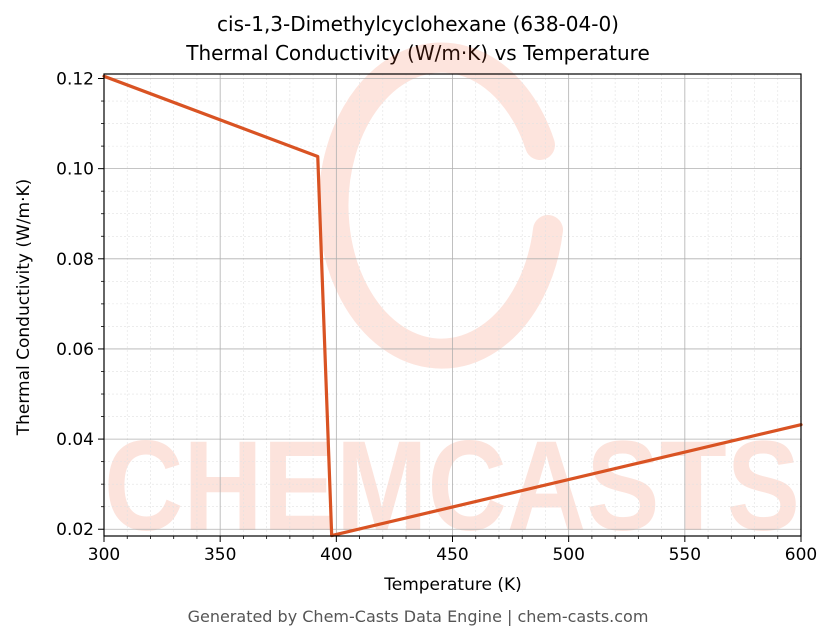 The image size is (836, 644). What do you see at coordinates (24, 307) in the screenshot?
I see `y-axis-label: Thermal Conductivity (W/m·K)` at bounding box center [24, 307].